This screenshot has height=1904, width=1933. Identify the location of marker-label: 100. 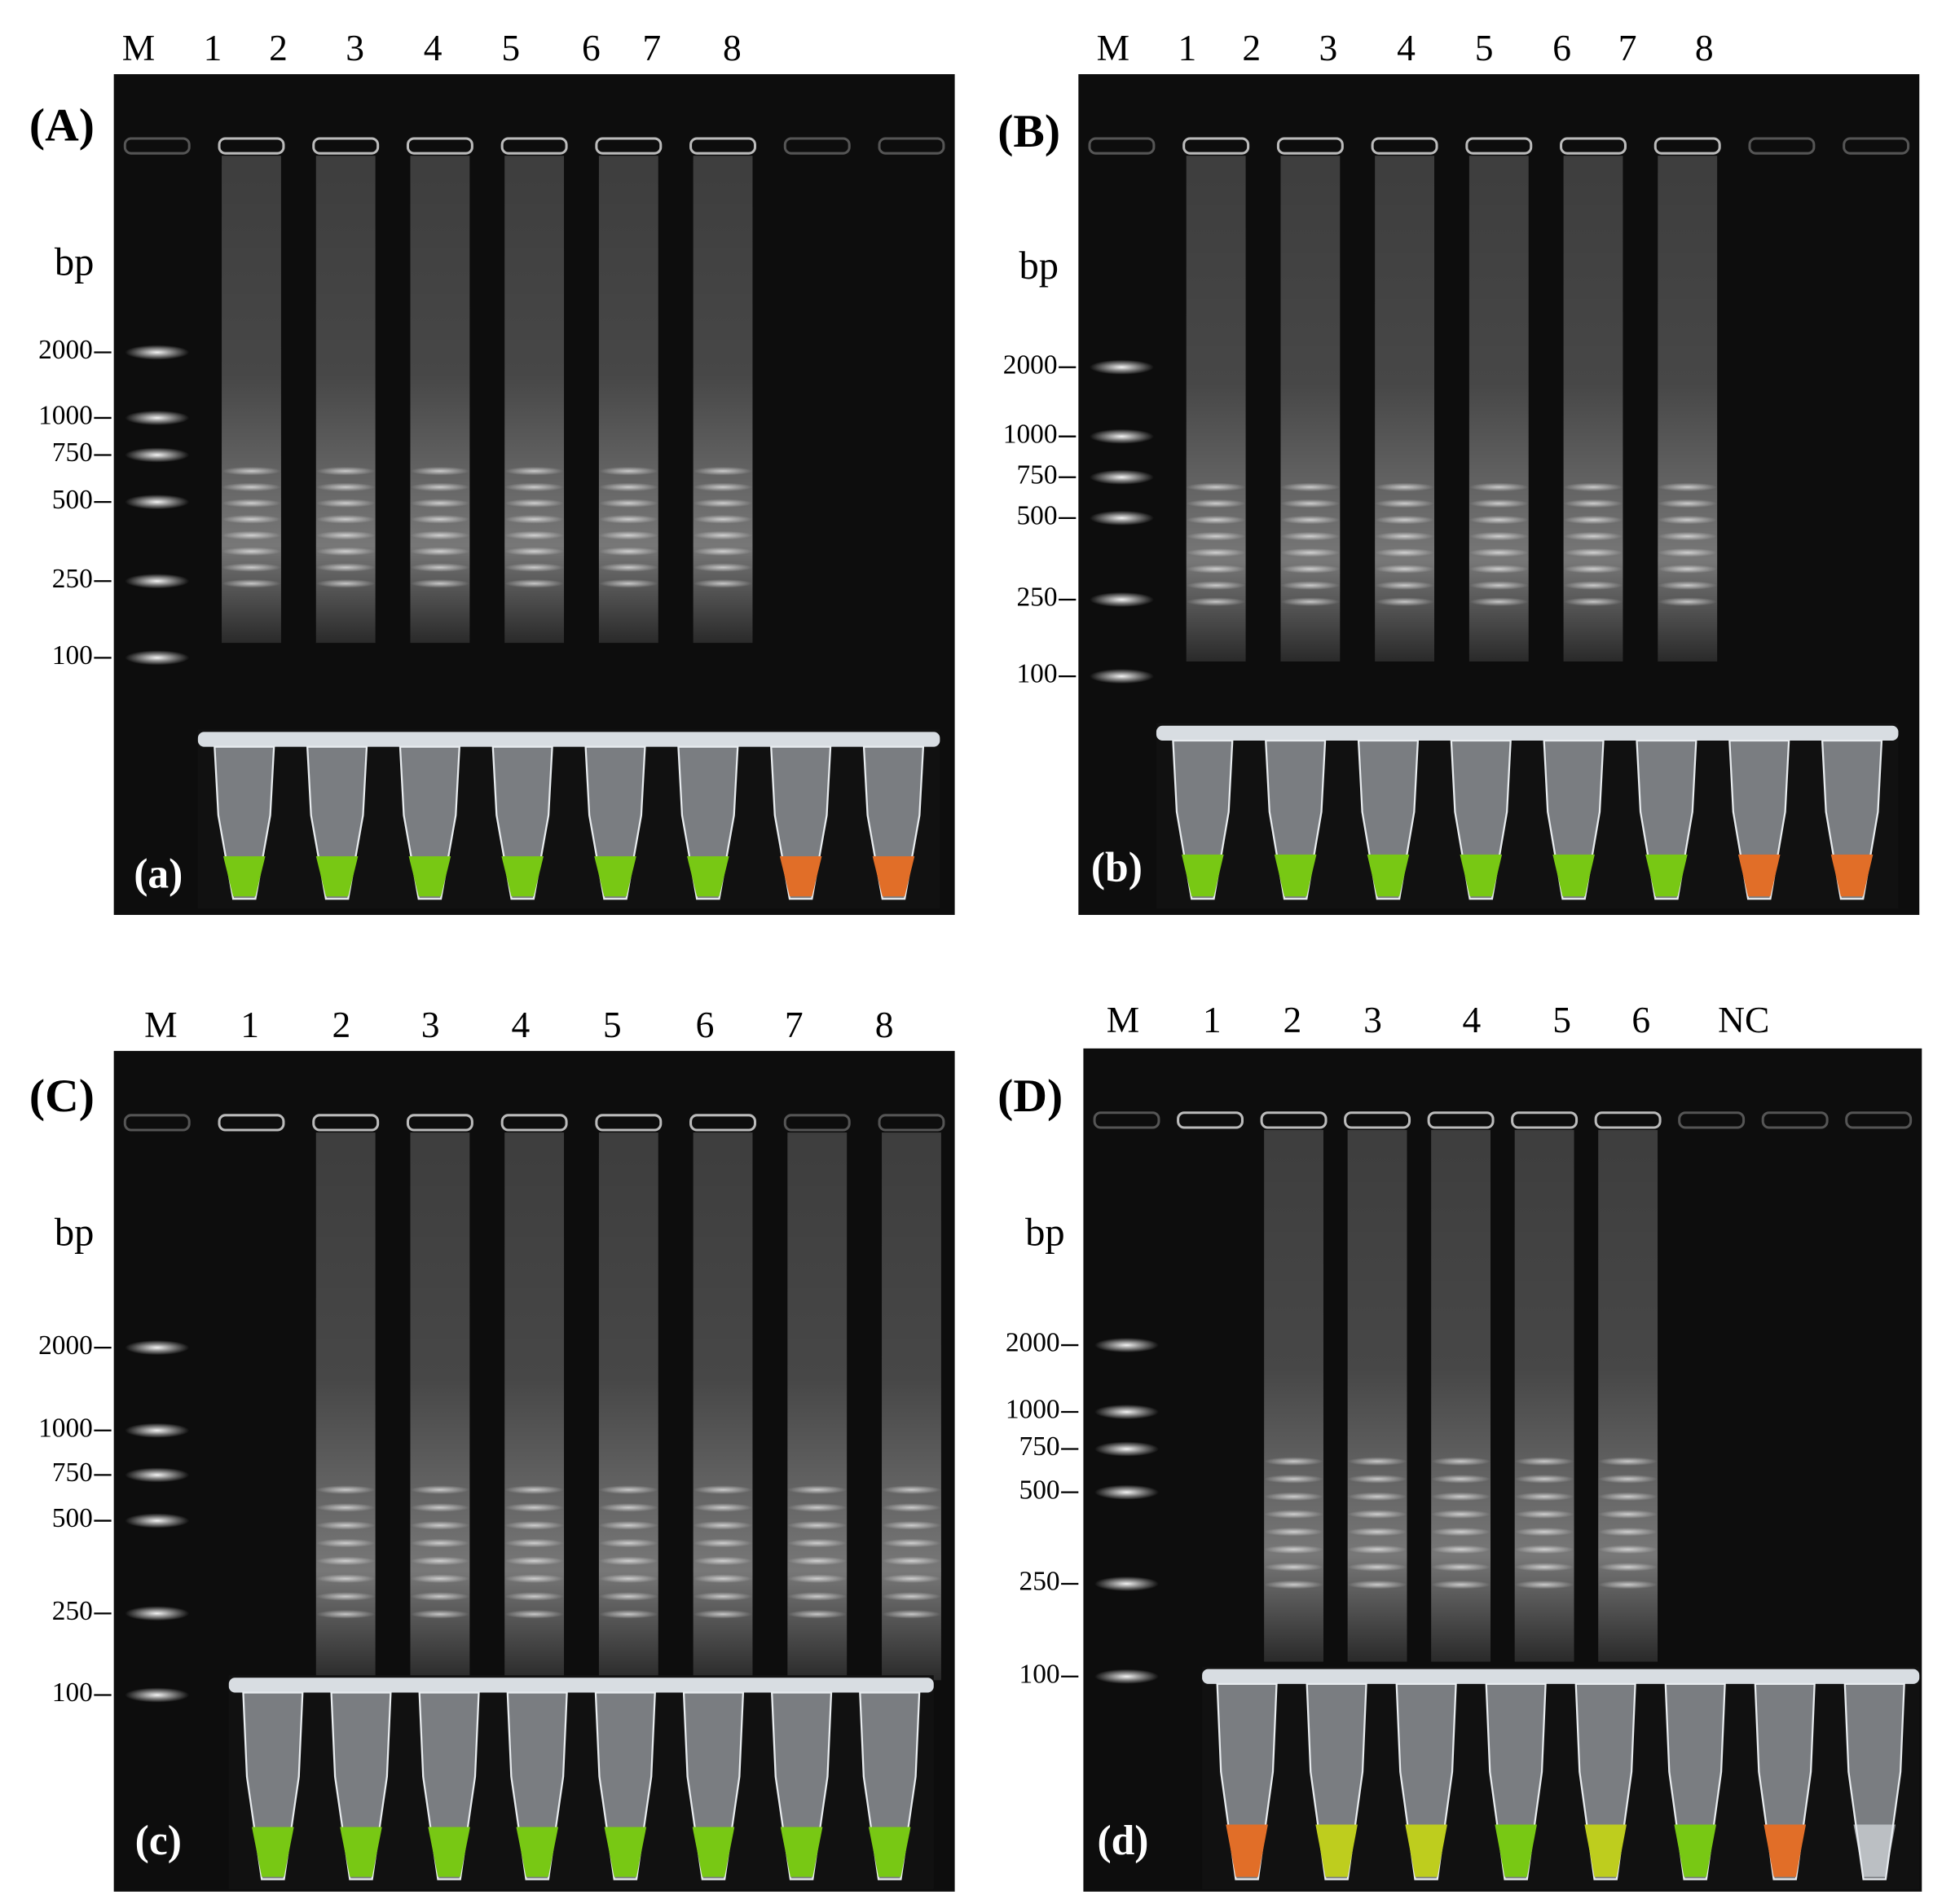
(72, 655).